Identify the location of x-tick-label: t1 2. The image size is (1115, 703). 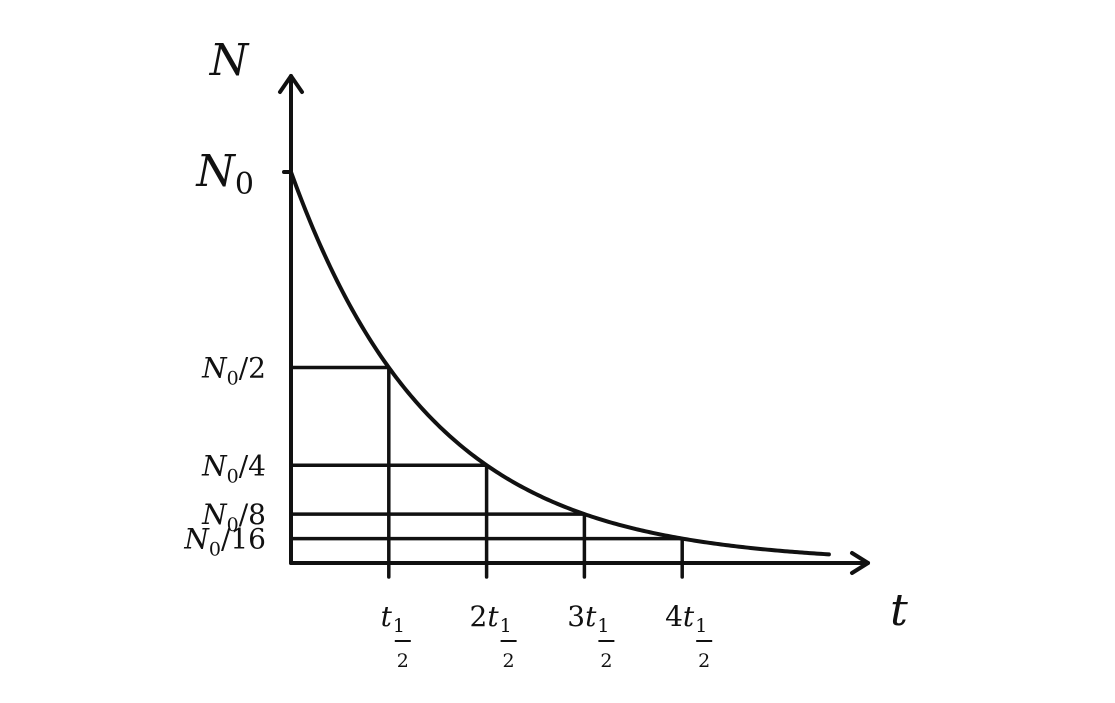
(396, 636).